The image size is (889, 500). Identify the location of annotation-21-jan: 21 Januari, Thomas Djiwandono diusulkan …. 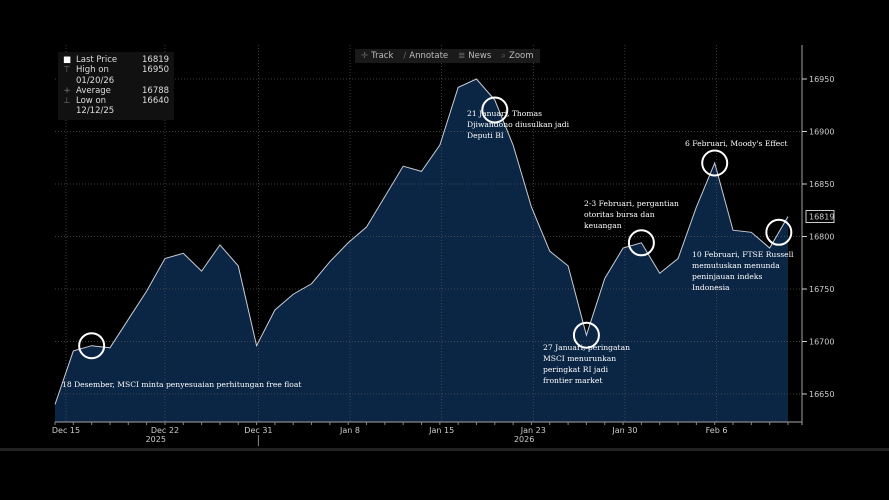
(518, 124).